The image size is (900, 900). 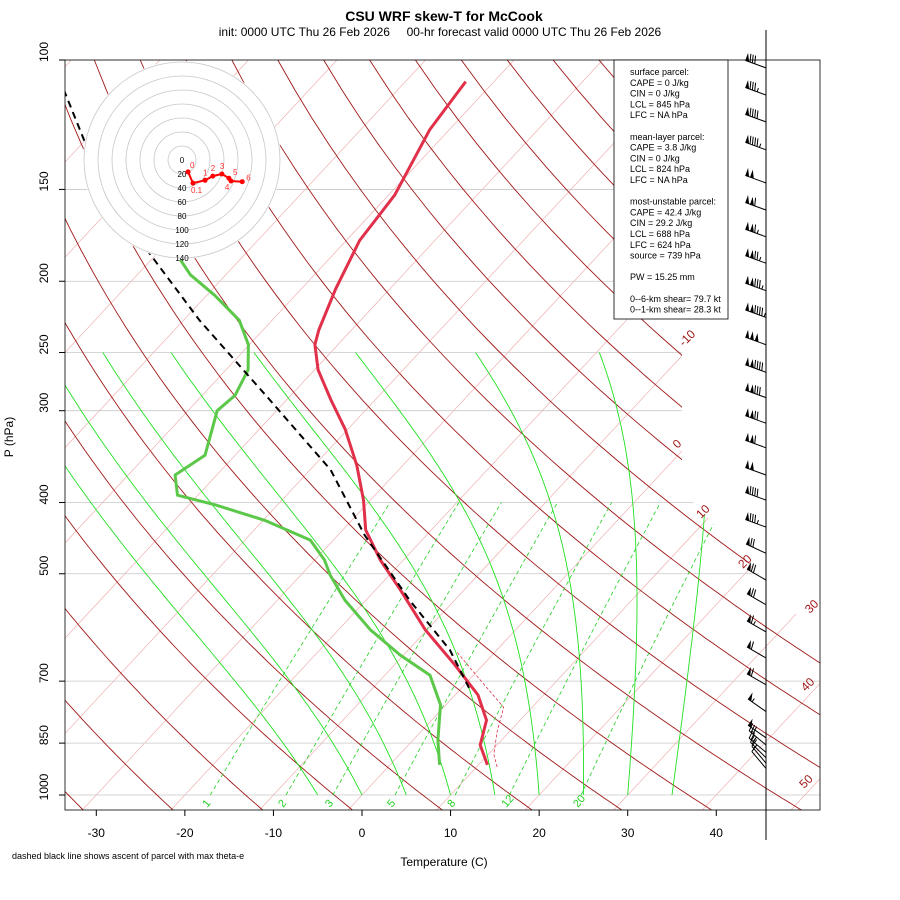 I want to click on hodograph-ring-label: 60, so click(x=182, y=202).